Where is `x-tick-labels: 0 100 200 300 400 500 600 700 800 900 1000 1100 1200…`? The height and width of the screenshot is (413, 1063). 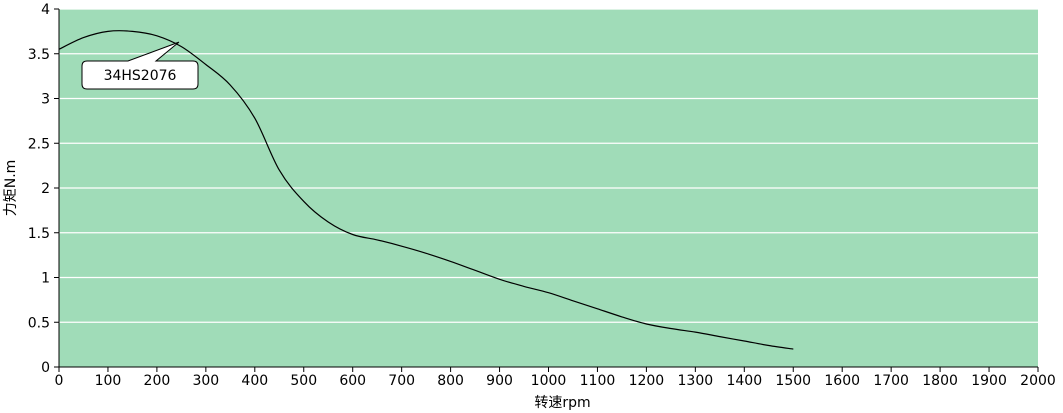
x-tick-labels: 0 100 200 300 400 500 600 700 800 900 1000 1100 1200… is located at coordinates (555, 381).